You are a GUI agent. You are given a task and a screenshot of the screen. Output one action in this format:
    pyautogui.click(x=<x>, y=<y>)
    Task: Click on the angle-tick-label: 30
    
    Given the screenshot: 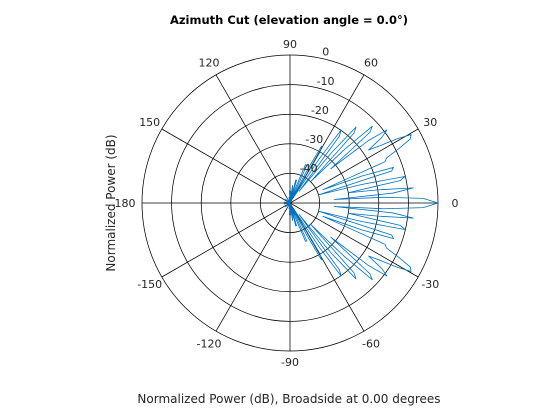 What is the action you would take?
    pyautogui.click(x=430, y=122)
    